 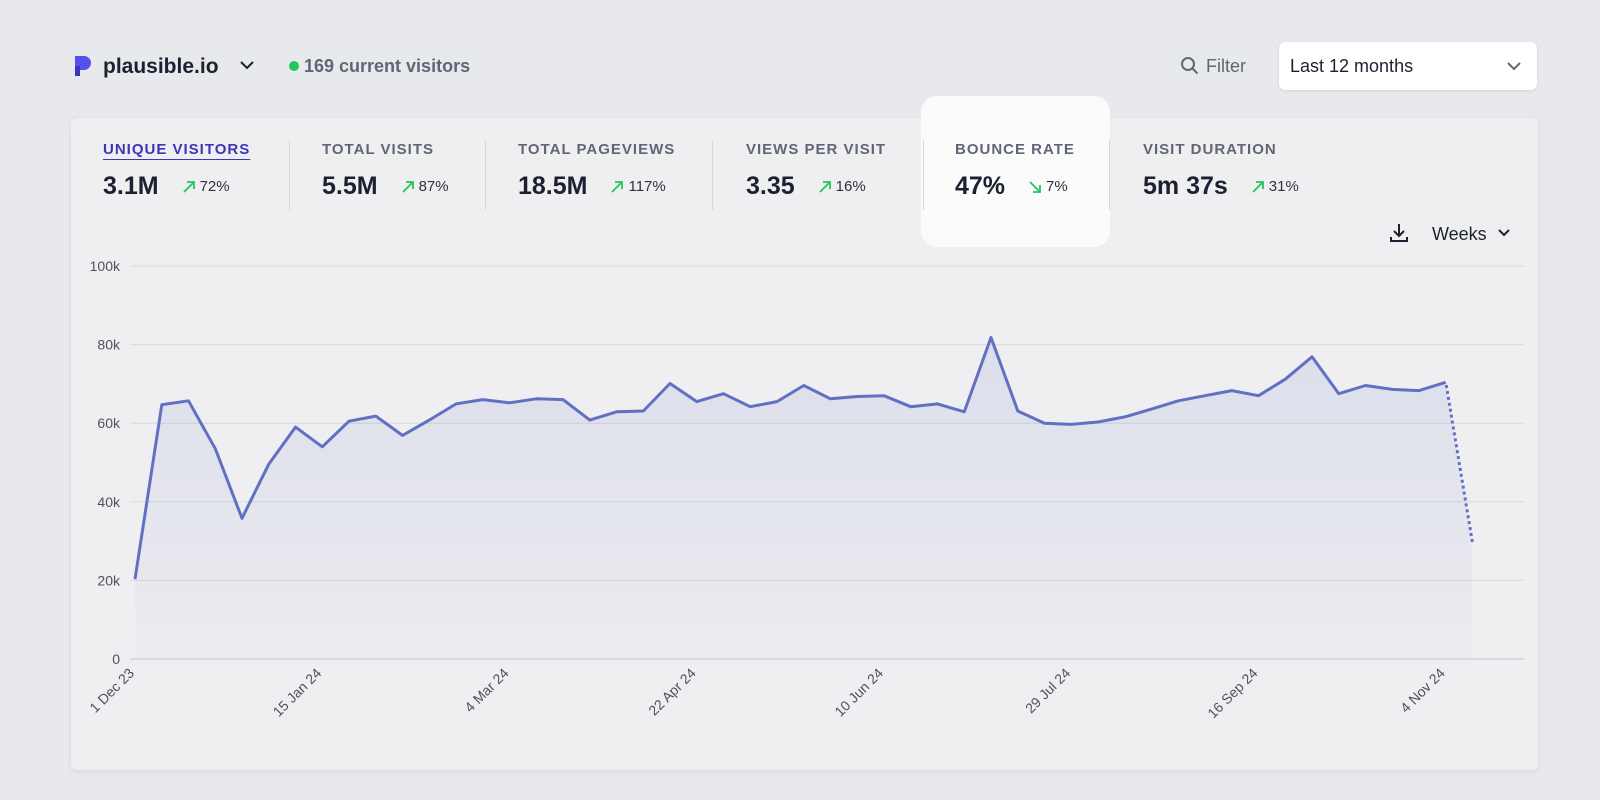 I want to click on y-tick-label: 0, so click(x=116, y=659).